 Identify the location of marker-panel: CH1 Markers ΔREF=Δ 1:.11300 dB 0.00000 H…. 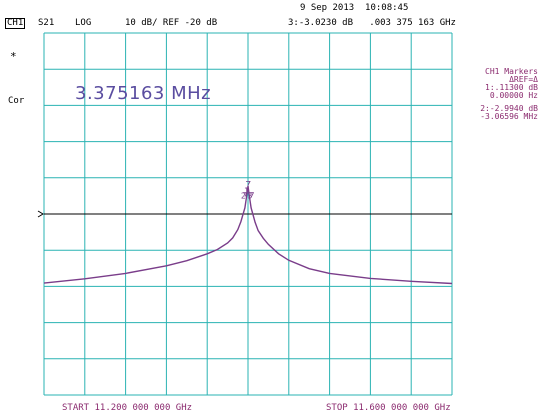
(500, 94).